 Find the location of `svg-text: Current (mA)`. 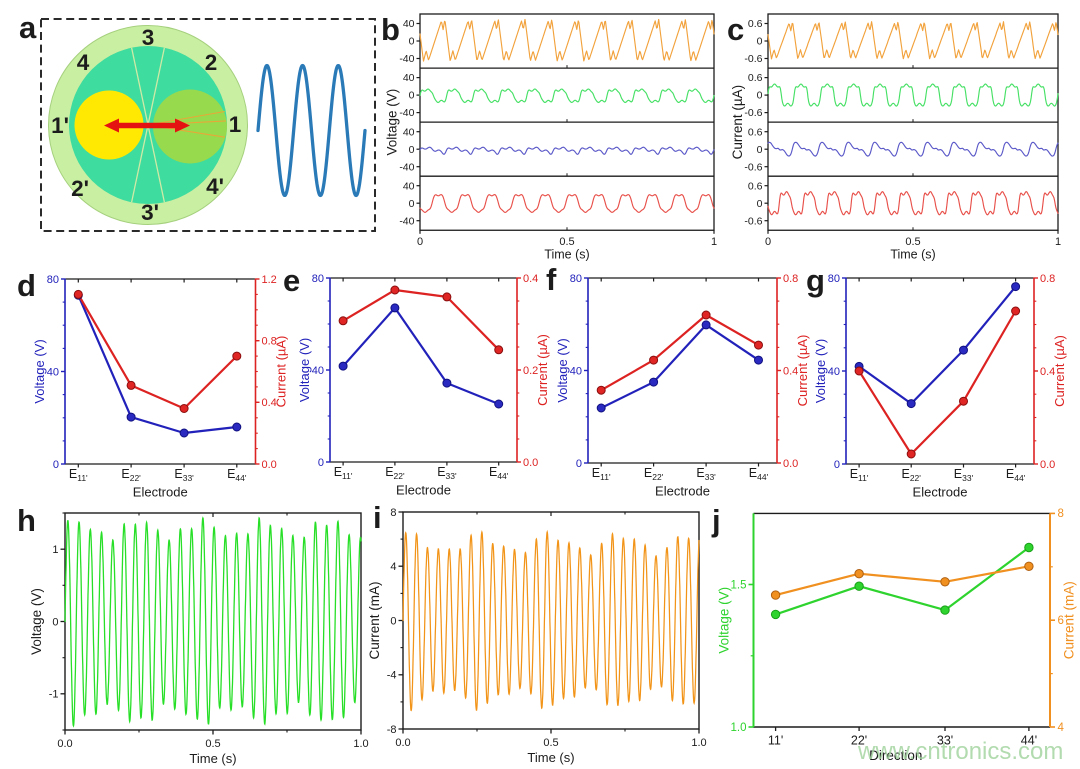

svg-text: Current (mA) is located at coordinates (374, 620).